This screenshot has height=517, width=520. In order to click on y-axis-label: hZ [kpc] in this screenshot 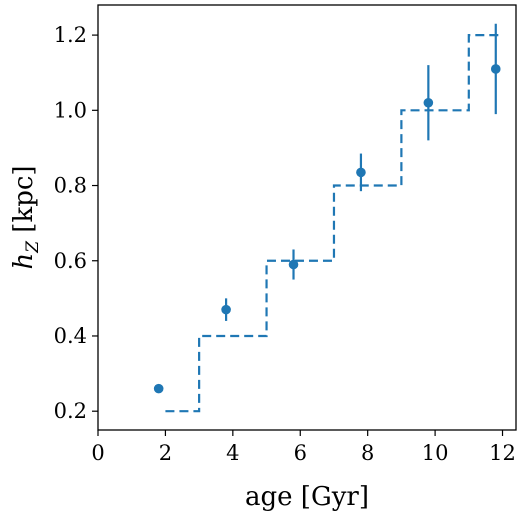, I will do `click(26, 217)`.